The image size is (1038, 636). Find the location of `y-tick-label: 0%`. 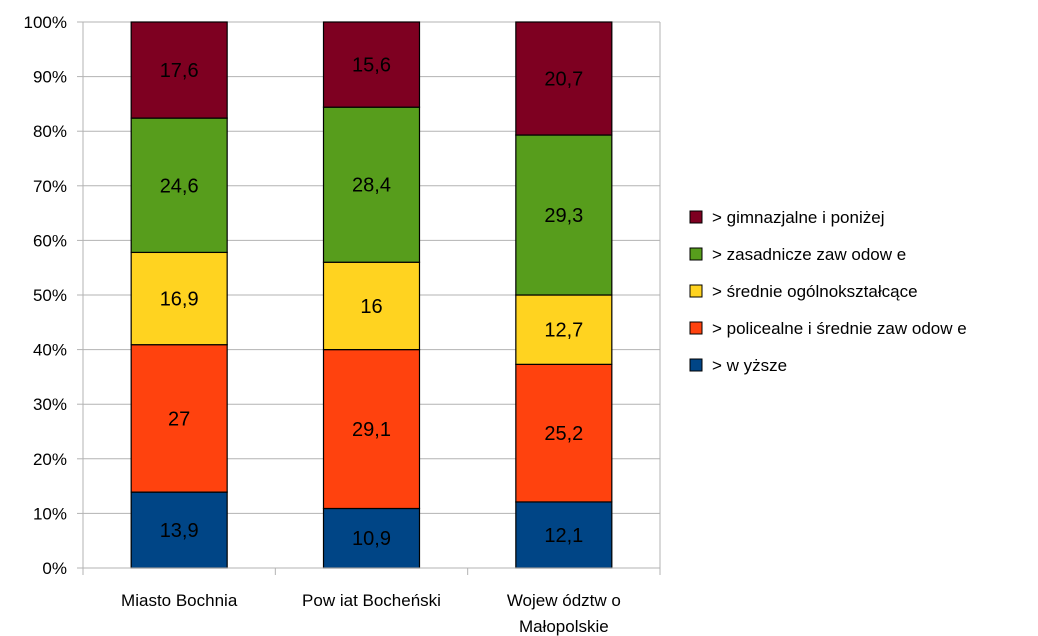

y-tick-label: 0% is located at coordinates (54, 568).